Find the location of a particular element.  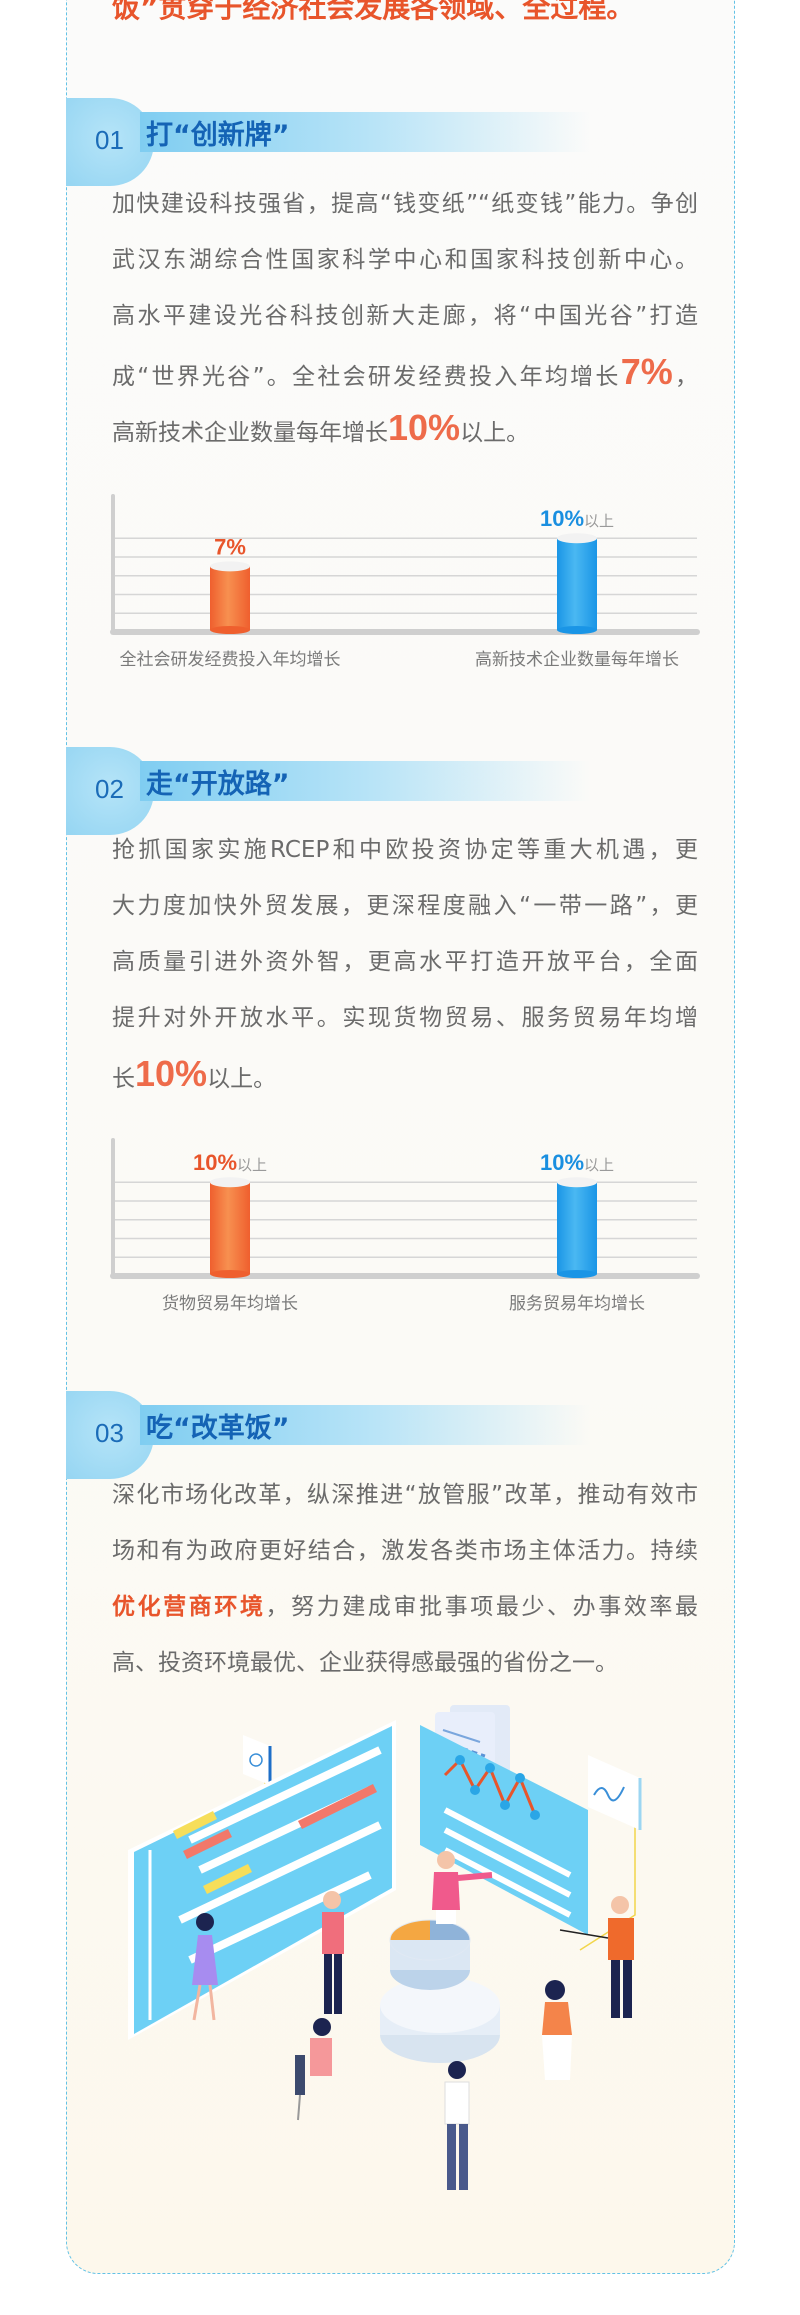

text-line: 武汉东湖综合性国家科学中心和国家科技创新中心。 is located at coordinates (405, 260).